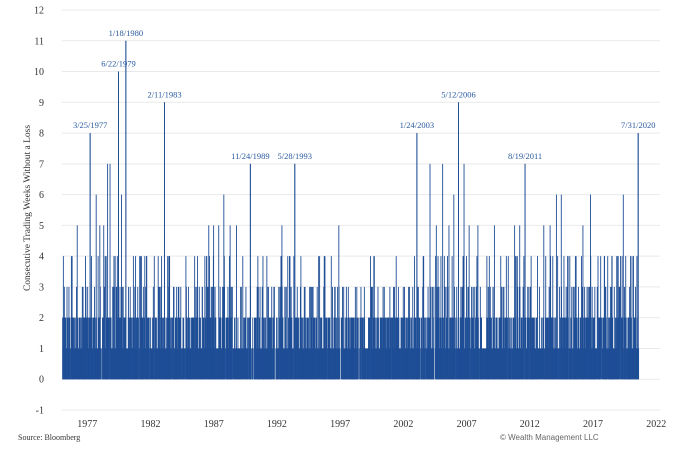 The image size is (692, 454). What do you see at coordinates (41, 164) in the screenshot?
I see `y-tick-label: 7` at bounding box center [41, 164].